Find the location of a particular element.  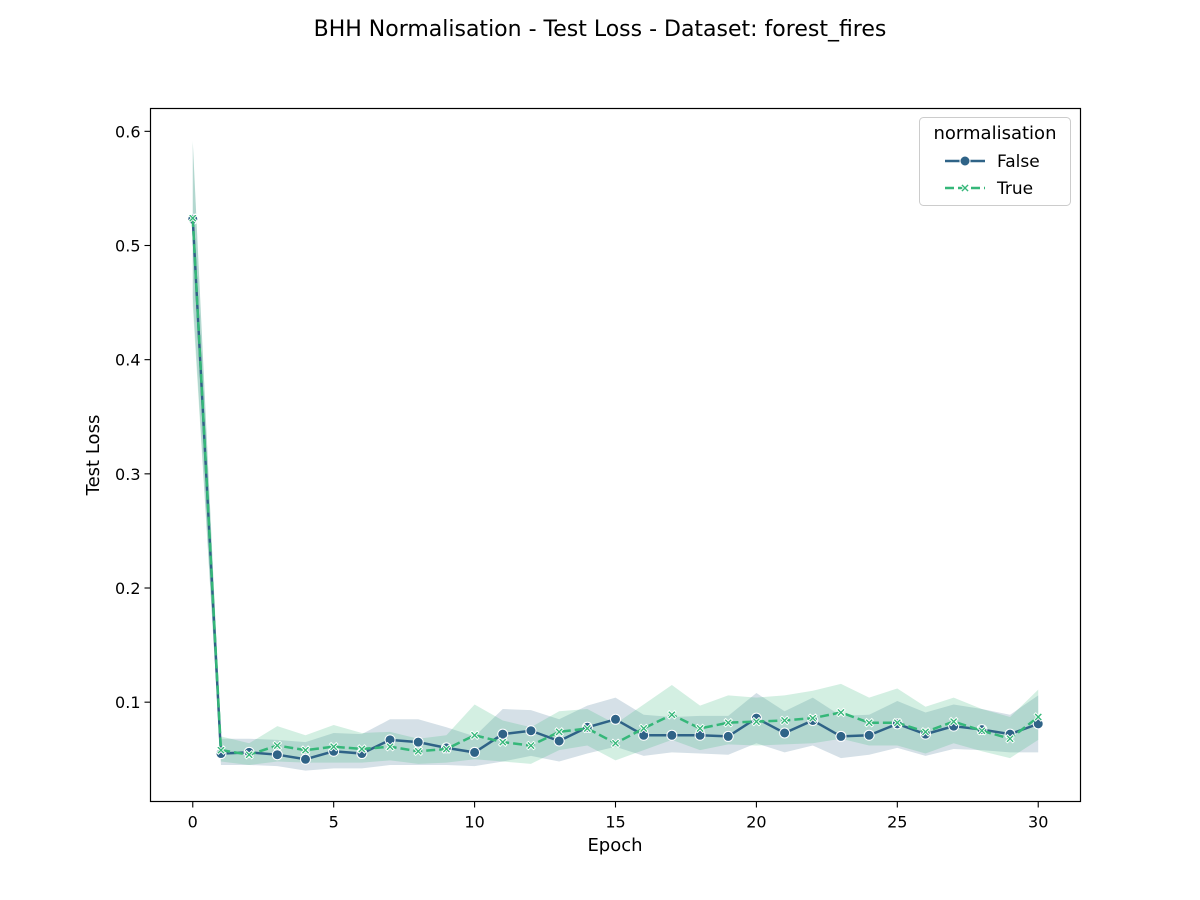

legend-label-false: False is located at coordinates (1018, 162).